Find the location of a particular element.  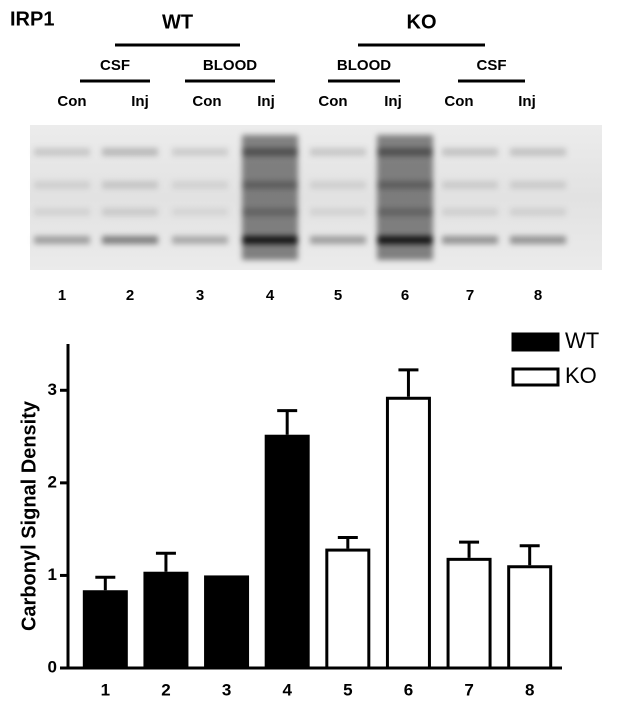

y-tick-label: 3 is located at coordinates (52, 389).